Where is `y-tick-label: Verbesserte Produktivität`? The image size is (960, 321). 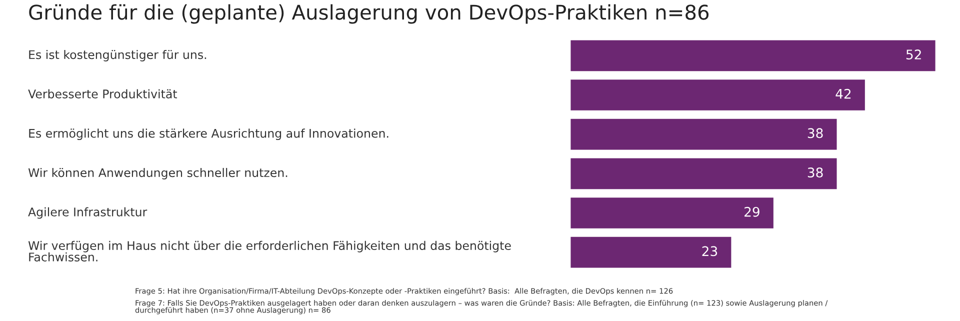
y-tick-label: Verbesserte Produktivität is located at coordinates (103, 93).